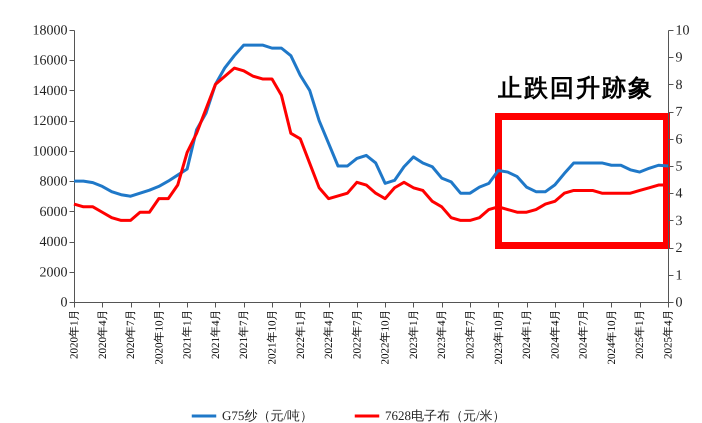  I want to click on y2-tick-label: 6, so click(679, 140).